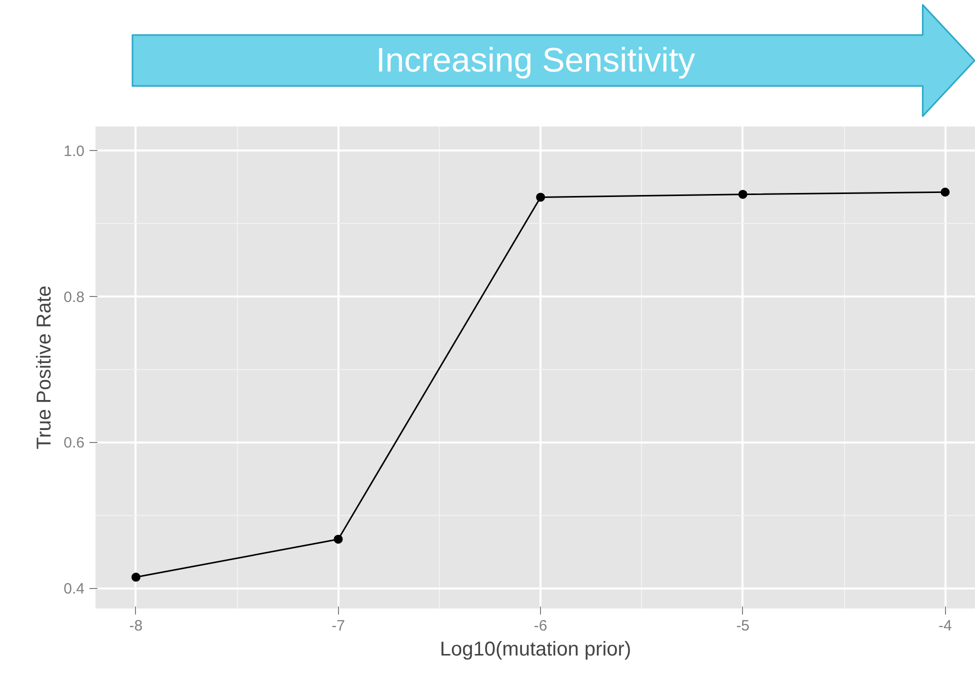 This screenshot has height=682, width=975. Describe the element at coordinates (536, 649) in the screenshot. I see `x-axis-title: Log10(mutation prior)` at that location.